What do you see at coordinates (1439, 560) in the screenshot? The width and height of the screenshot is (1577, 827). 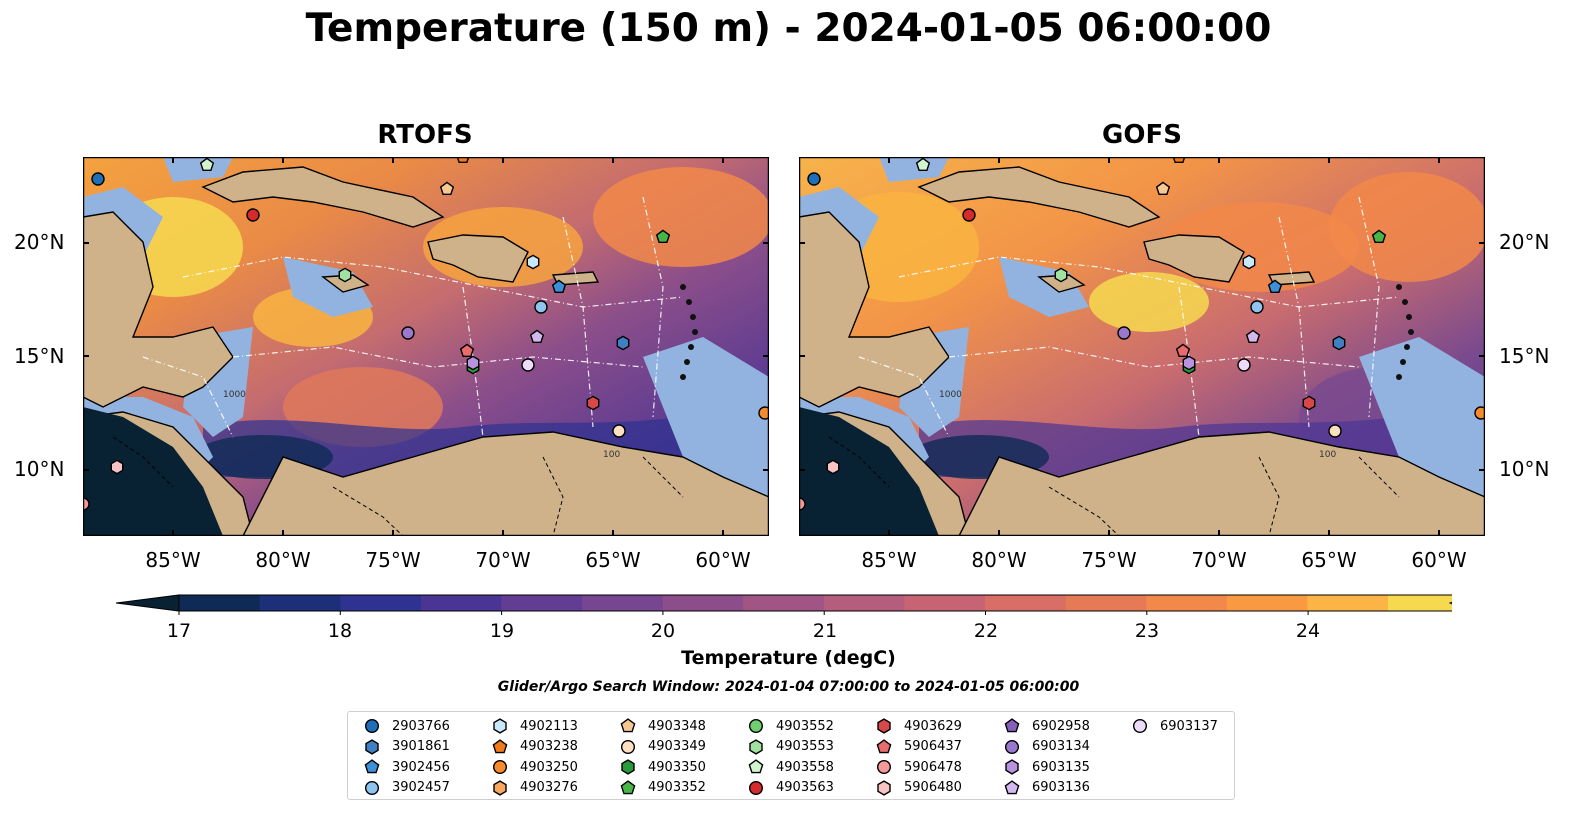 I see `lon-label-60w-right: 60°W` at bounding box center [1439, 560].